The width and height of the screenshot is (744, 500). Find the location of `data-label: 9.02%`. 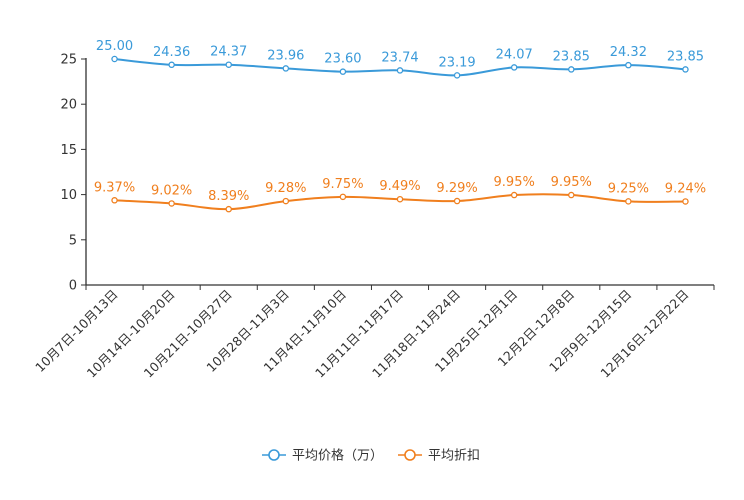

data-label: 9.02% is located at coordinates (171, 190).